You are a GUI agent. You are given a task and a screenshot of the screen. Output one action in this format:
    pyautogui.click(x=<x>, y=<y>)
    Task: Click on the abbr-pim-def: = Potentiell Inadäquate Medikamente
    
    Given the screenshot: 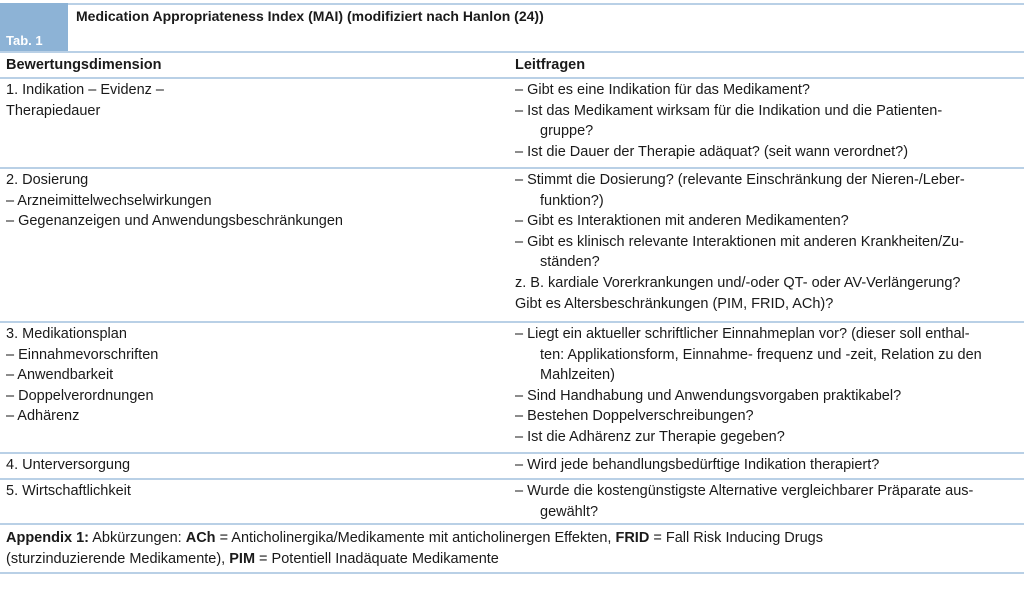 What is the action you would take?
    pyautogui.click(x=377, y=558)
    